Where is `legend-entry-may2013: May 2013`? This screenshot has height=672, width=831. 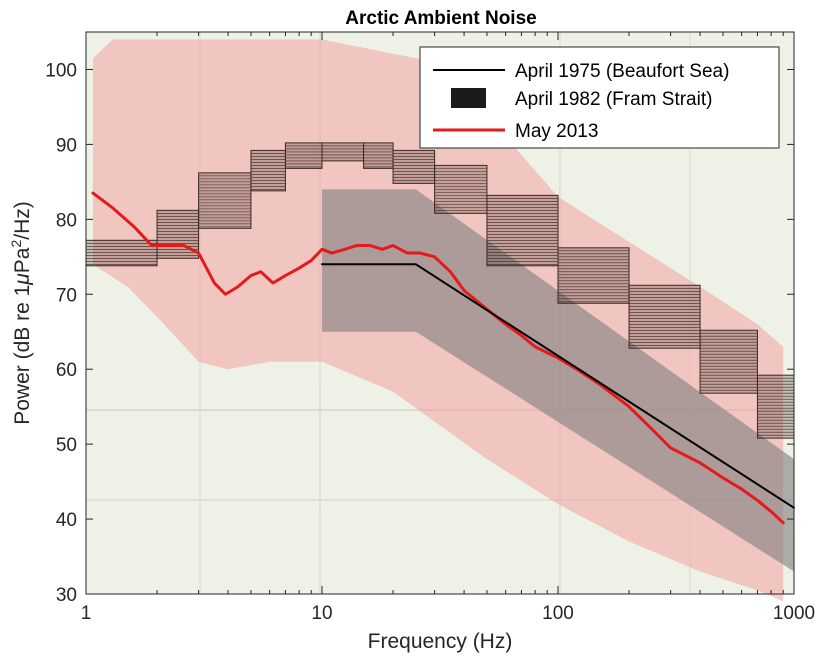 legend-entry-may2013: May 2013 is located at coordinates (556, 131).